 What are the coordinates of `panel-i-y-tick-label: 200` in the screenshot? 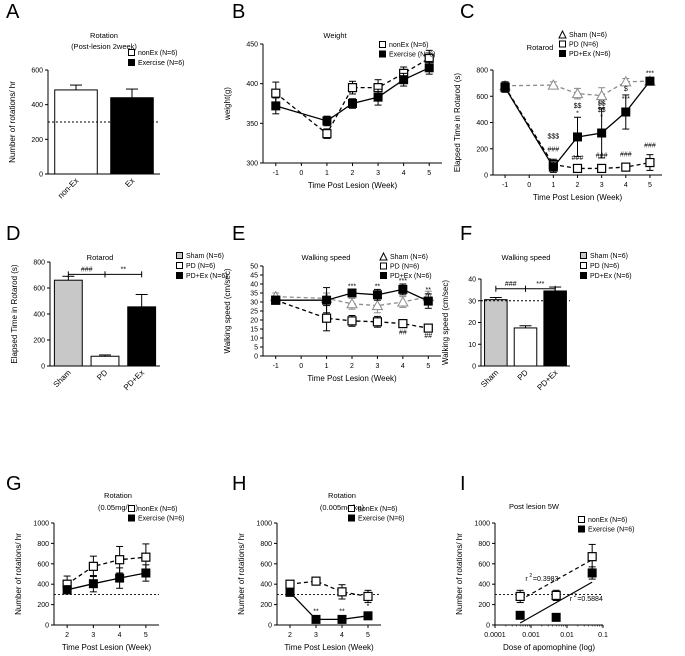 It's located at (484, 605).